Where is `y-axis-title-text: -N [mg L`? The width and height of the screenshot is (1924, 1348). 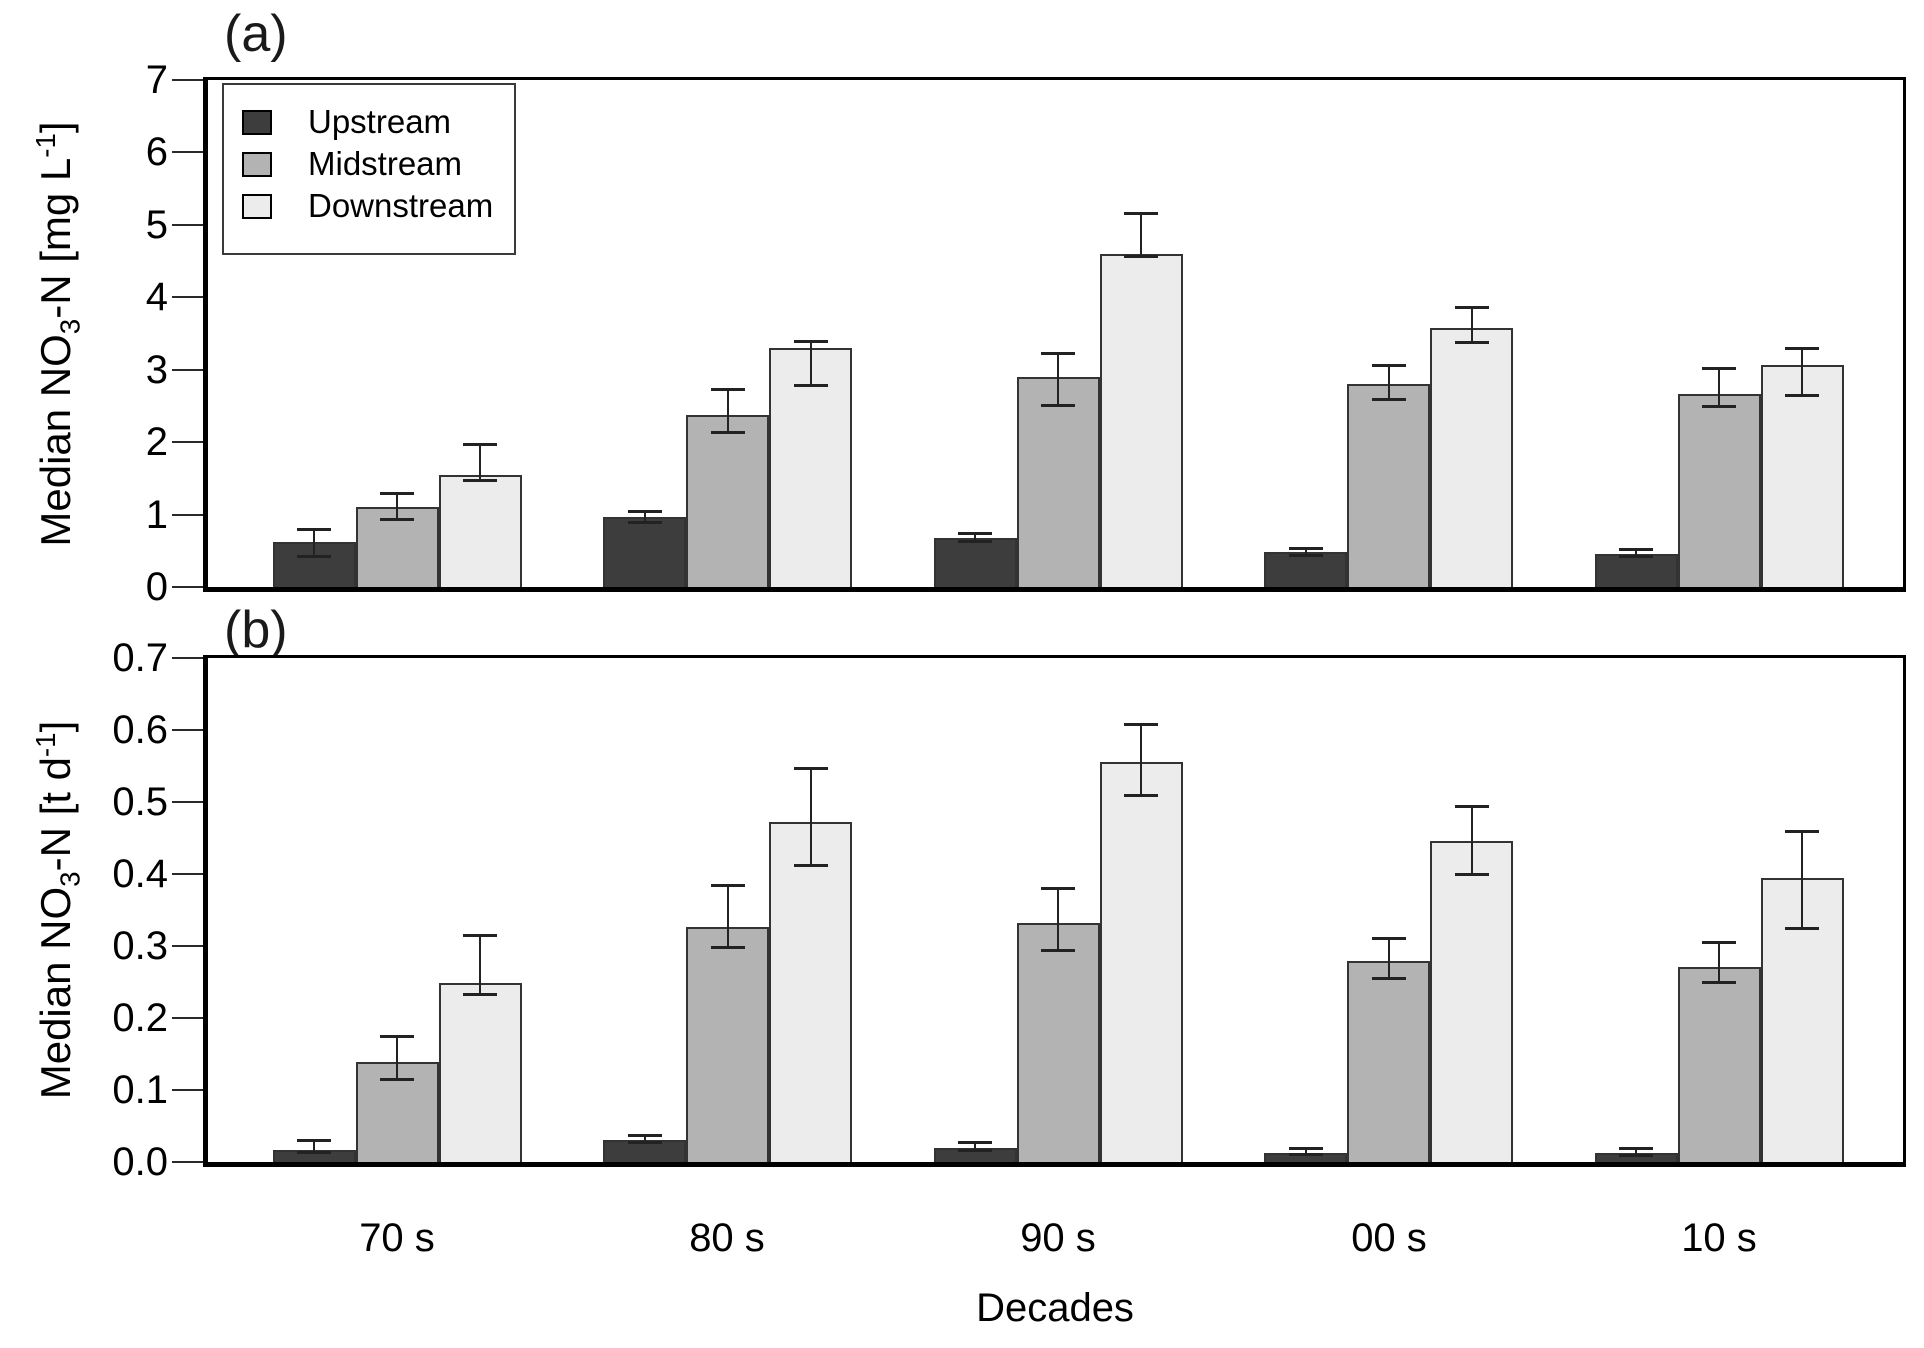 y-axis-title-text: -N [mg L is located at coordinates (55, 238).